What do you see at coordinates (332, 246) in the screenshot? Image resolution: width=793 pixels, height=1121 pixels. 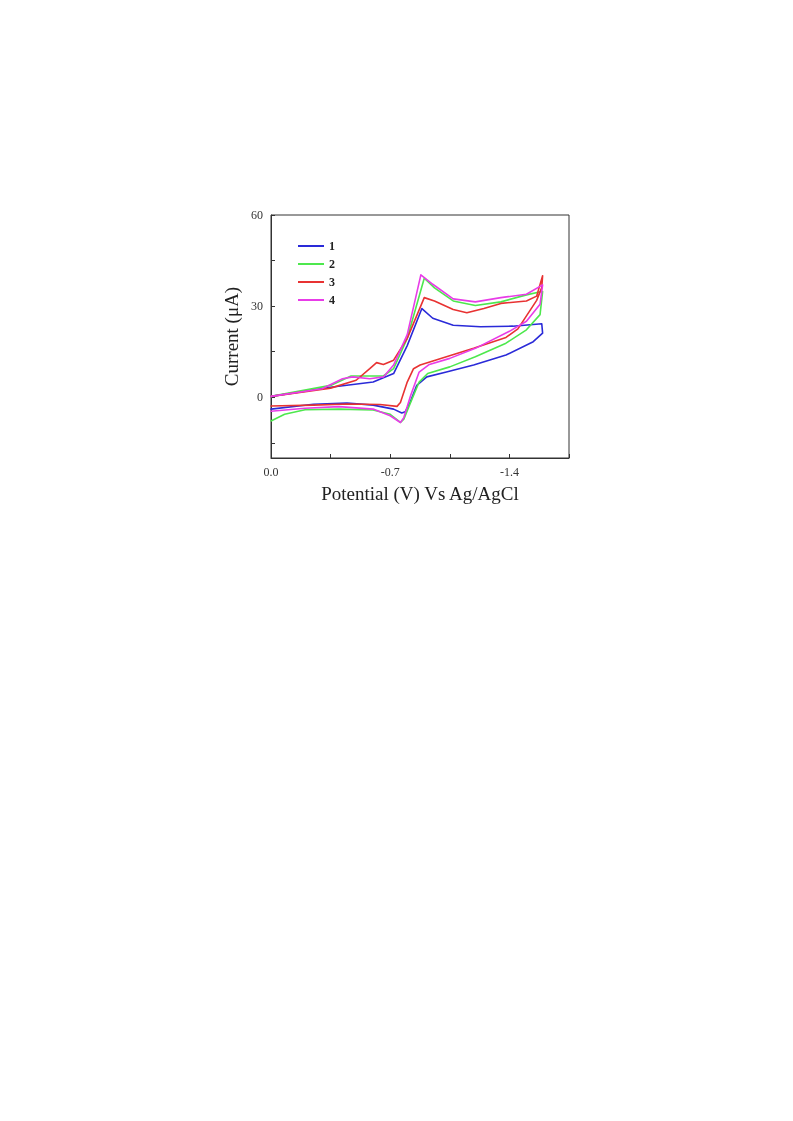 I see `legend-label: 1` at bounding box center [332, 246].